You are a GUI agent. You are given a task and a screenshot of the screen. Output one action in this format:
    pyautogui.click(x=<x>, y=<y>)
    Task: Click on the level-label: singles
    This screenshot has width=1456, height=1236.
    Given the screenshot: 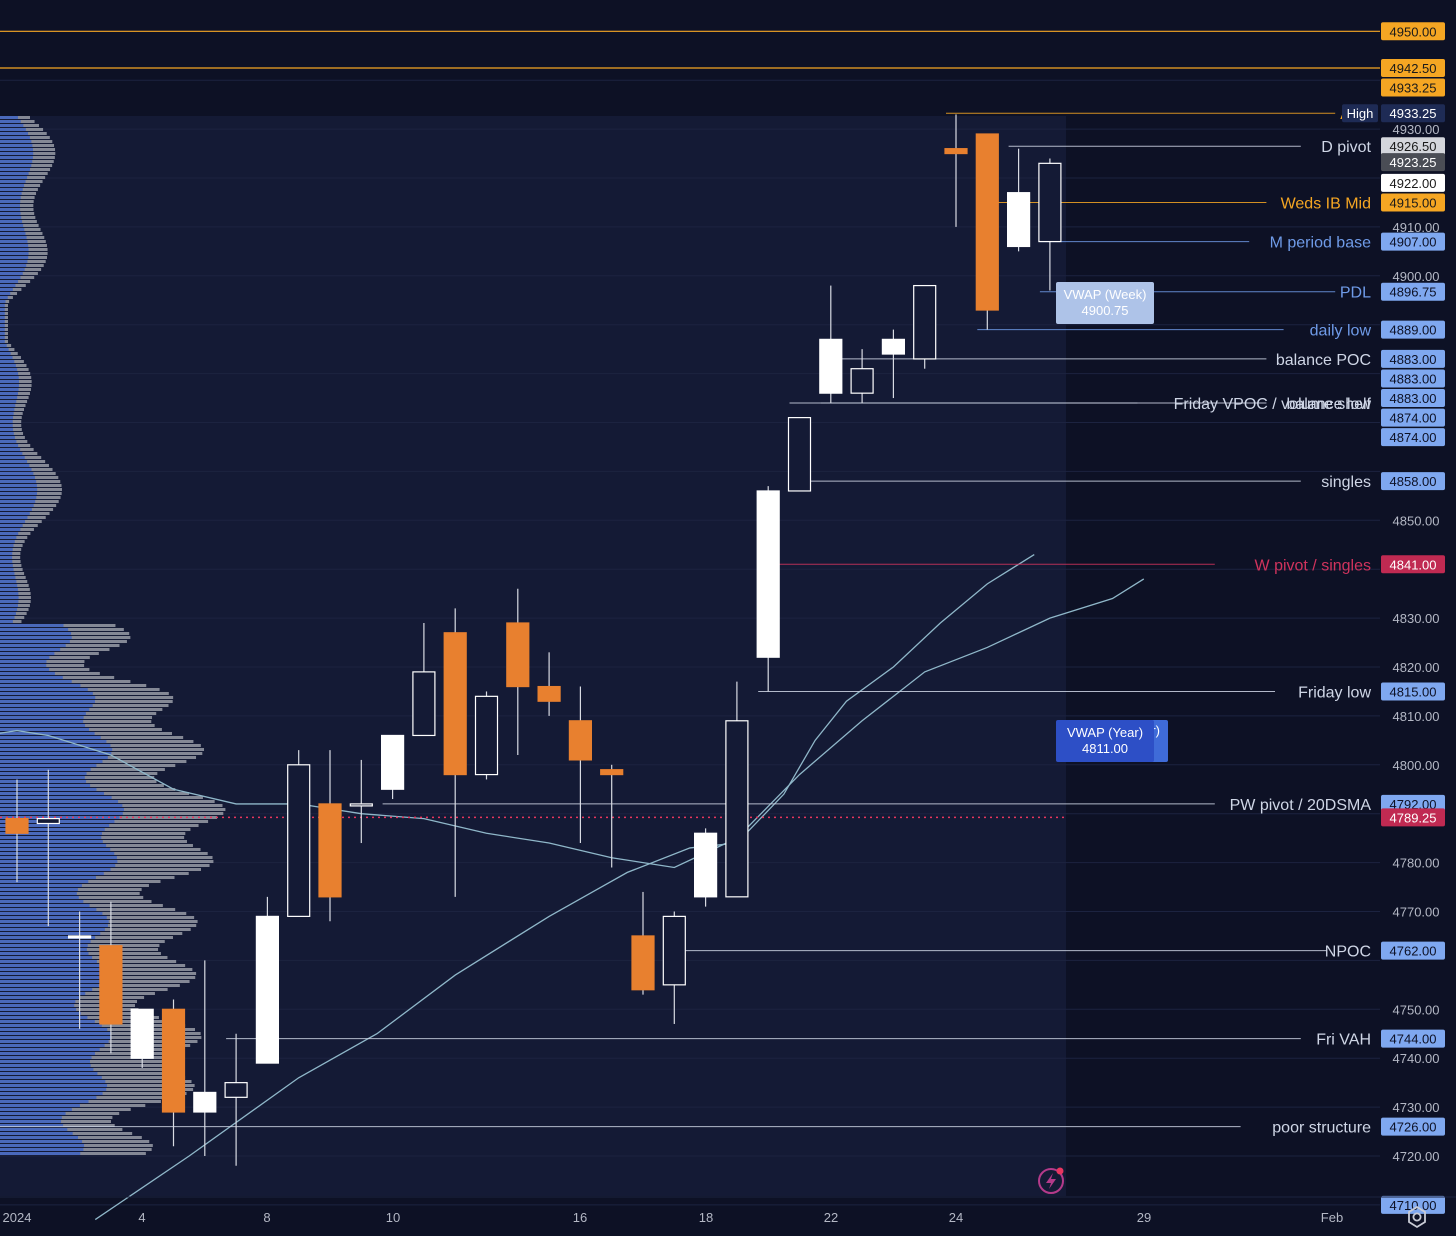 What is the action you would take?
    pyautogui.click(x=1346, y=482)
    